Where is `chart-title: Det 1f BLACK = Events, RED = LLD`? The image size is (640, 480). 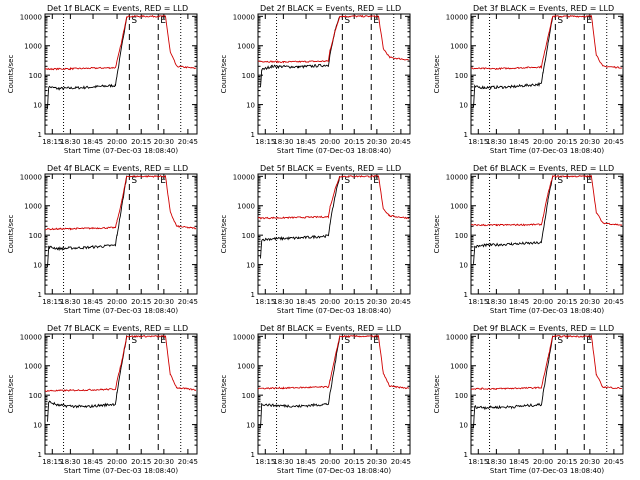
chart-title: Det 1f BLACK = Events, RED = LLD is located at coordinates (117, 8).